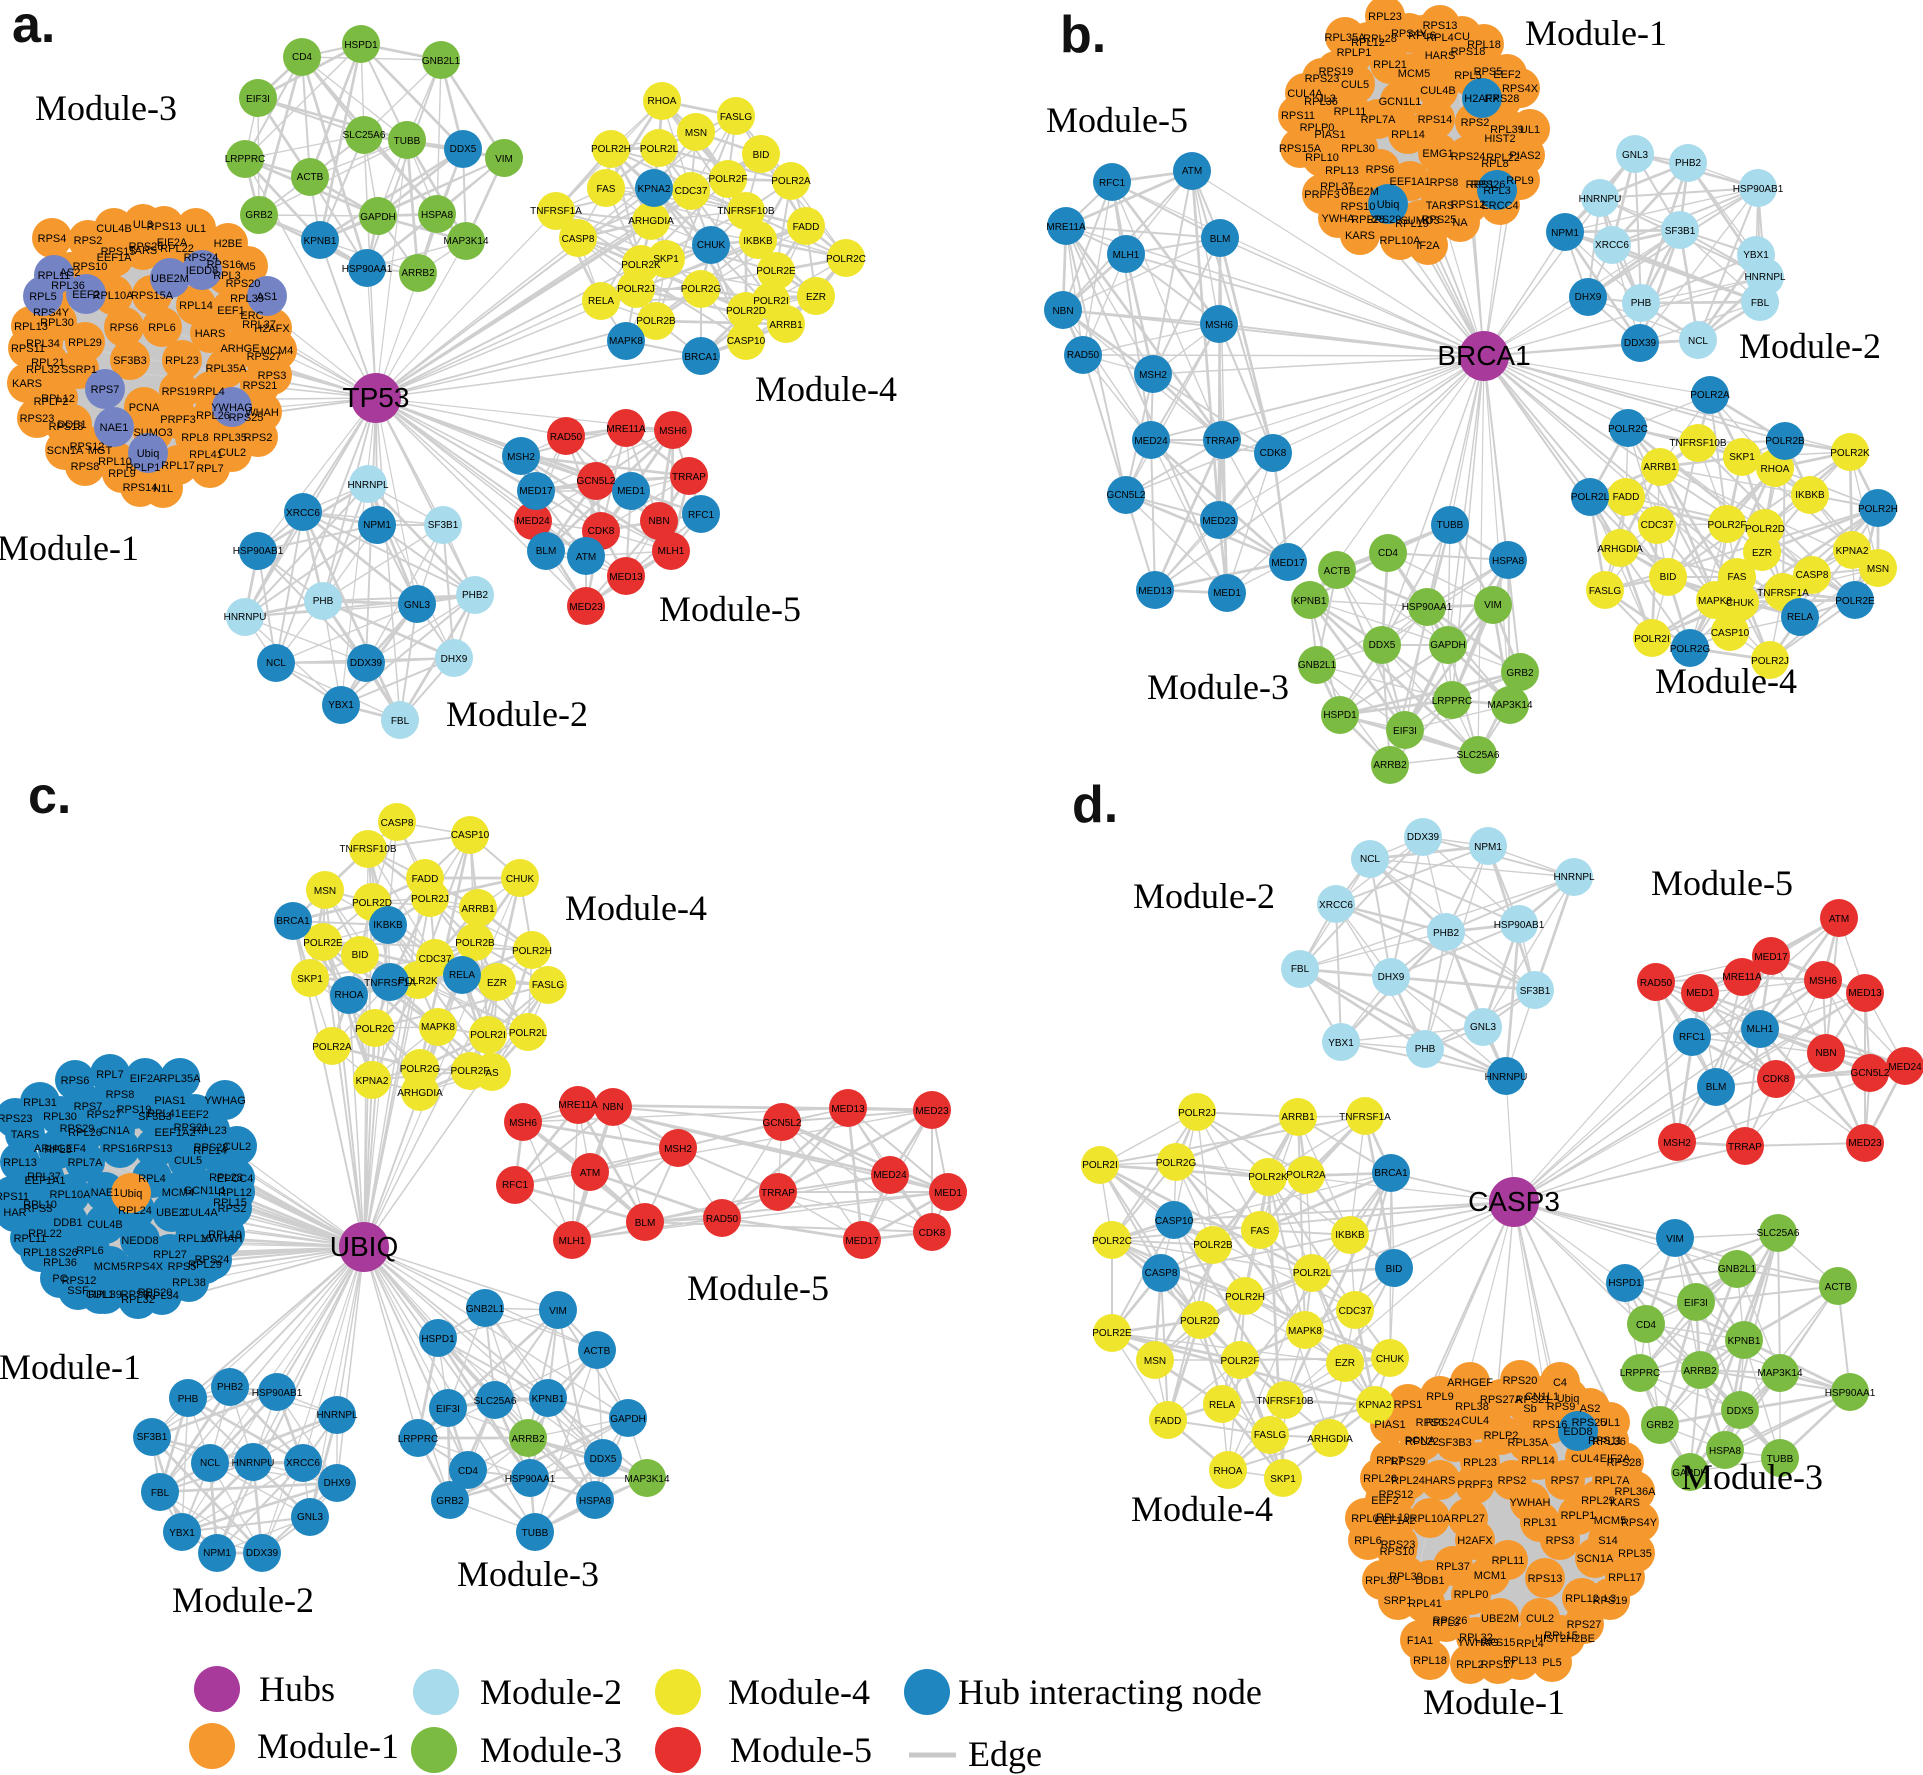  I want to click on svg-text: CU, so click(1462, 37).